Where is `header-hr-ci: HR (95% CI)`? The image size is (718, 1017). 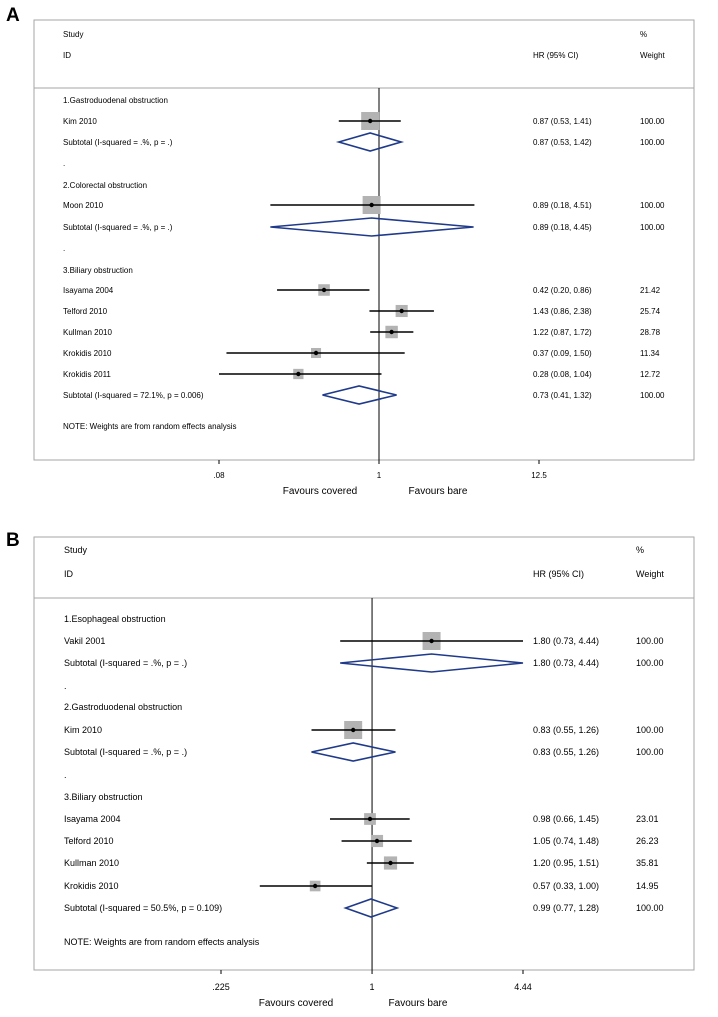 header-hr-ci: HR (95% CI) is located at coordinates (556, 55).